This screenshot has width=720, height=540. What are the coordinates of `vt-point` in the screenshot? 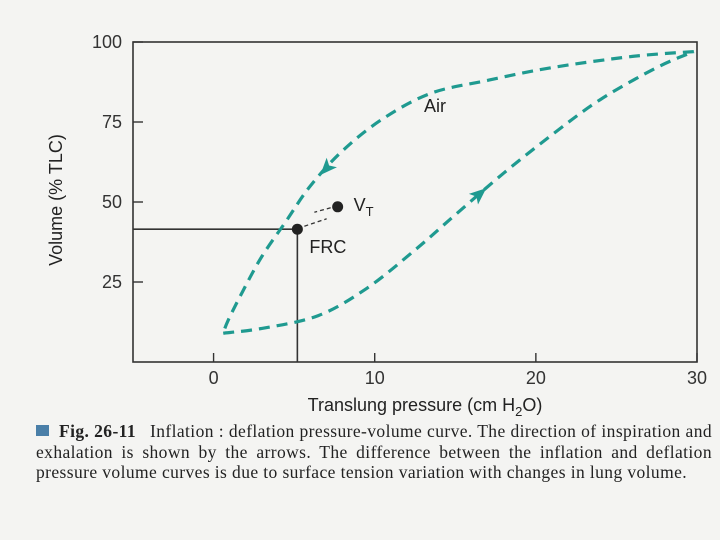 It's located at (338, 207).